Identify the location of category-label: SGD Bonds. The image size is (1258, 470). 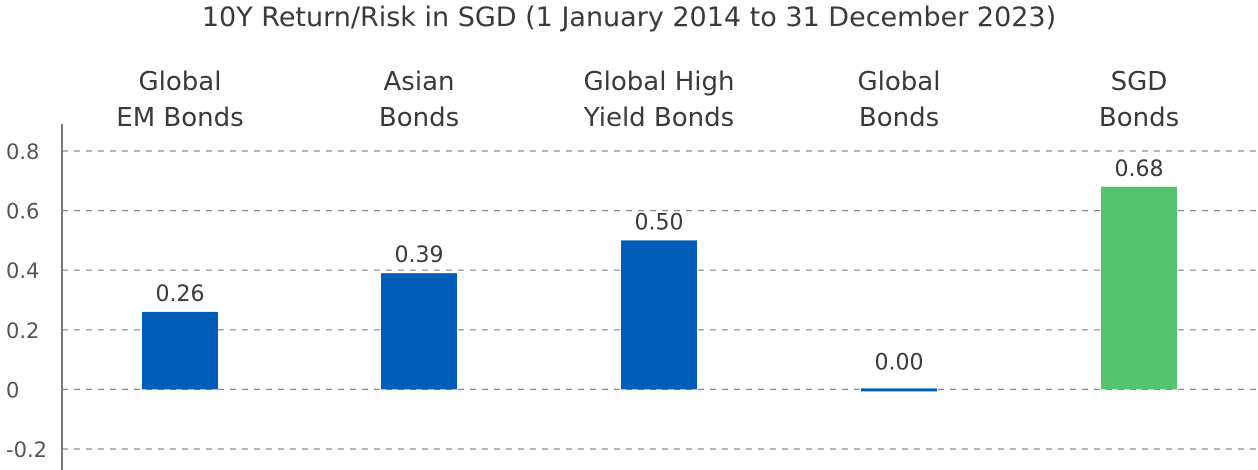
(1139, 100).